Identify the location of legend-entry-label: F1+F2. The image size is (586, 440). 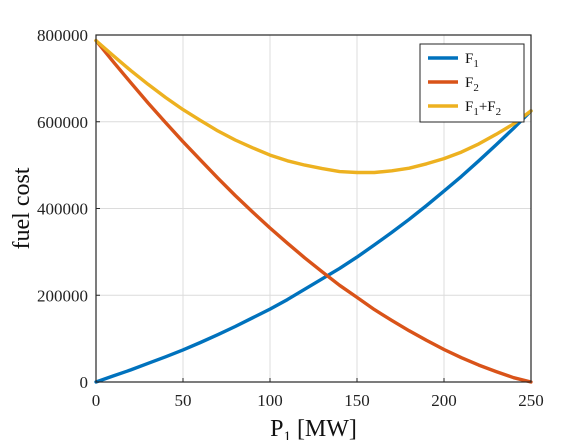
(483, 108).